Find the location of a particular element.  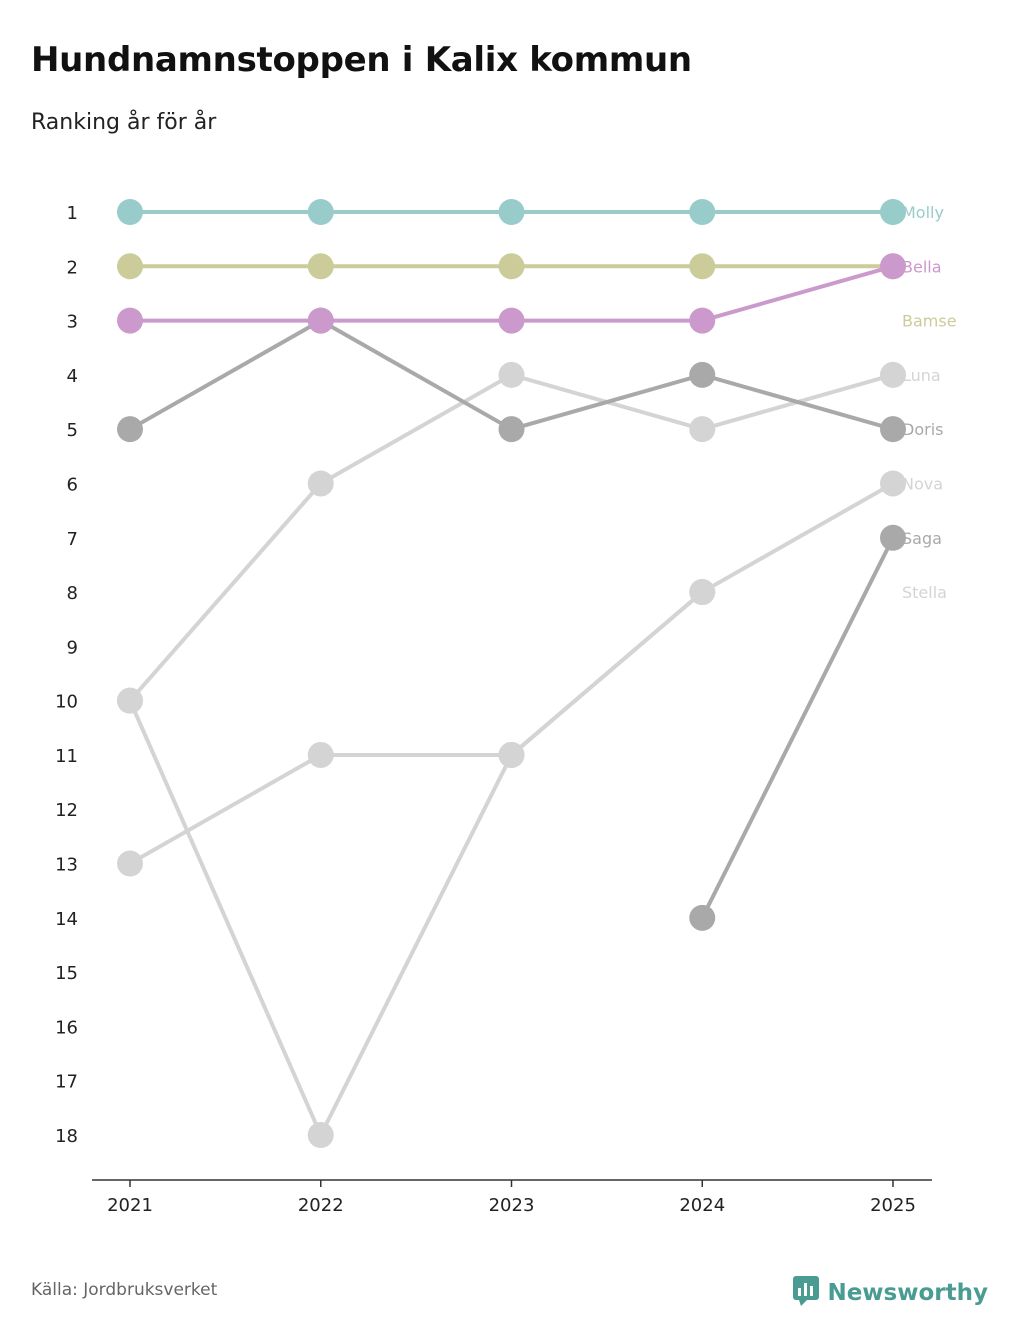

series-label-luna: Luna is located at coordinates (921, 375).